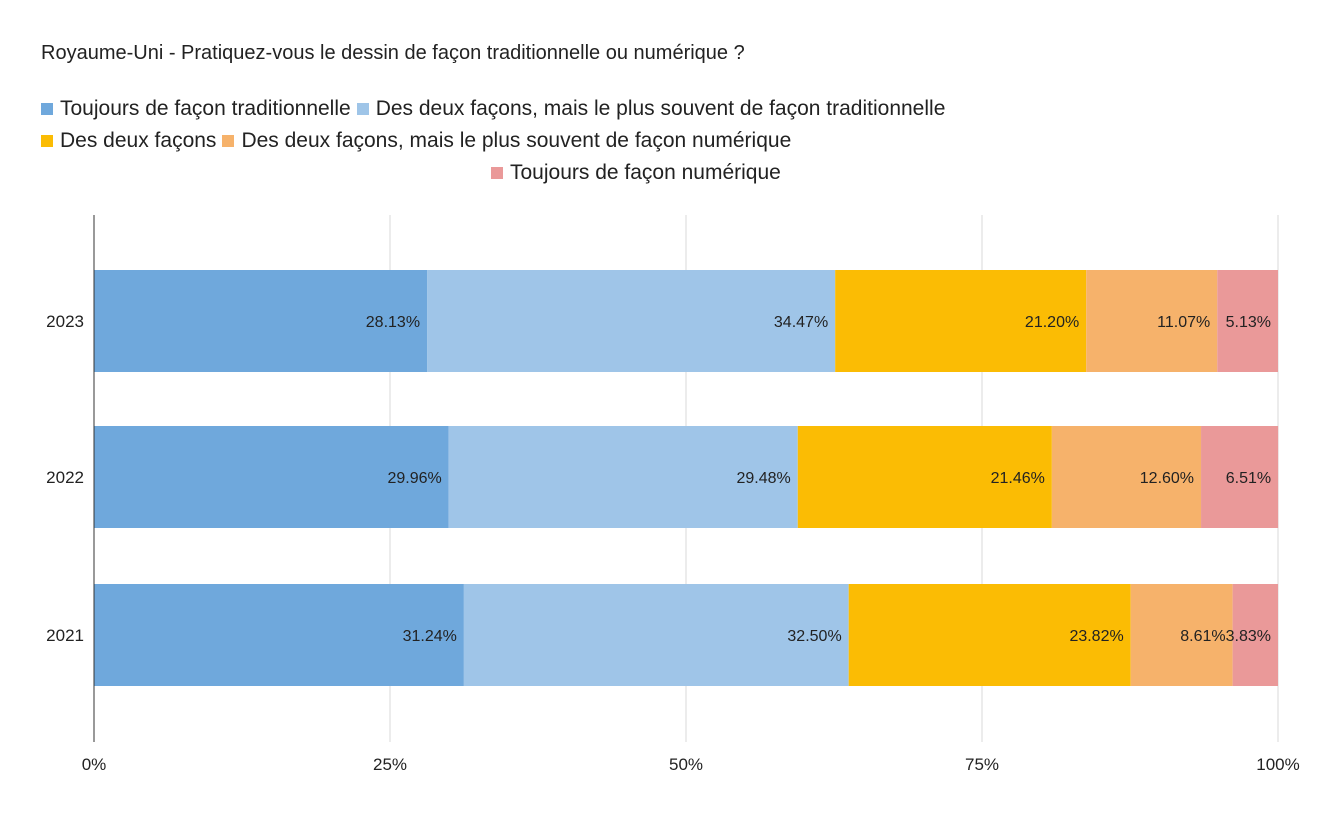 The image size is (1319, 816). What do you see at coordinates (1018, 478) in the screenshot?
I see `data-label: 21.46%` at bounding box center [1018, 478].